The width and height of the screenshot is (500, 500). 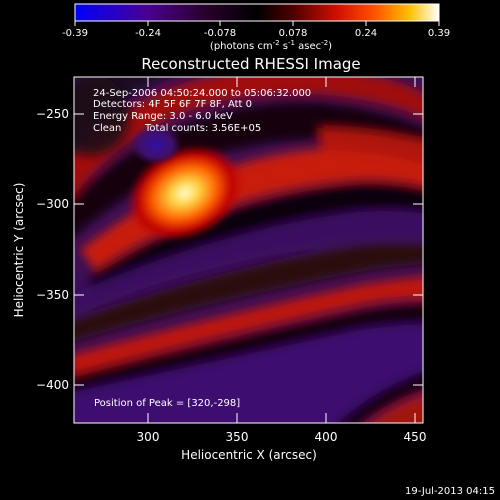 I want to click on x-tick-label: 450, so click(x=415, y=437).